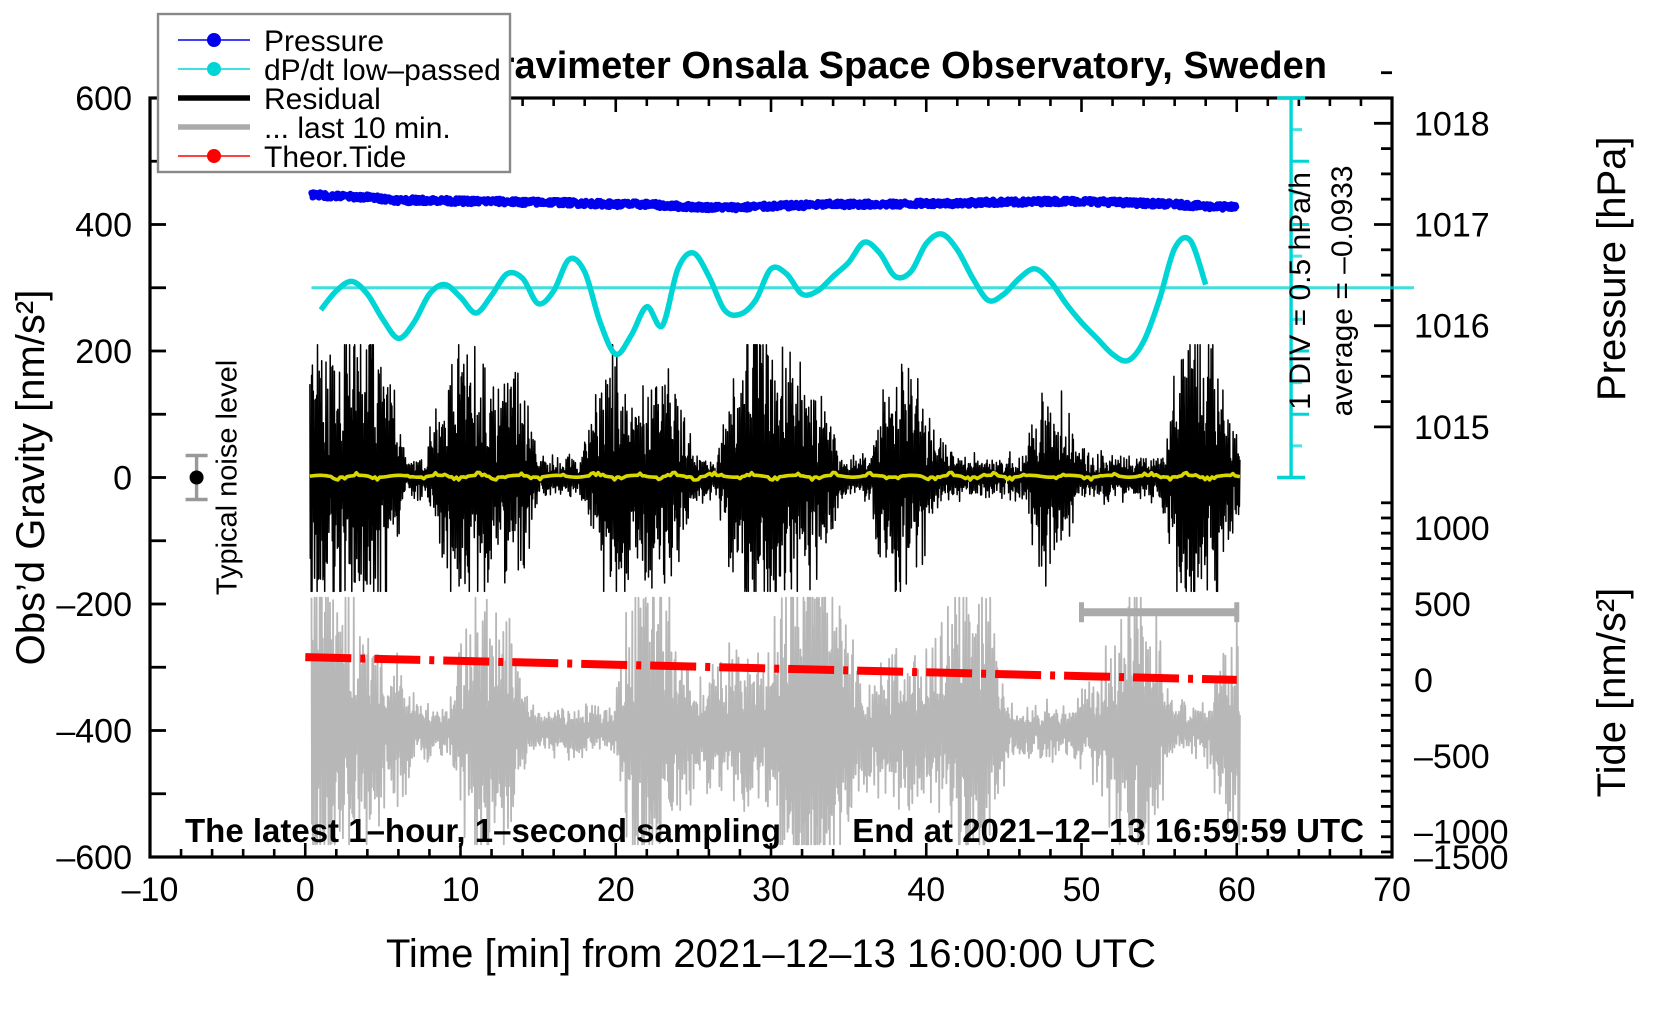 The image size is (1660, 1020). Describe the element at coordinates (335, 157) in the screenshot. I see `legend-label: Theor.Tide` at that location.